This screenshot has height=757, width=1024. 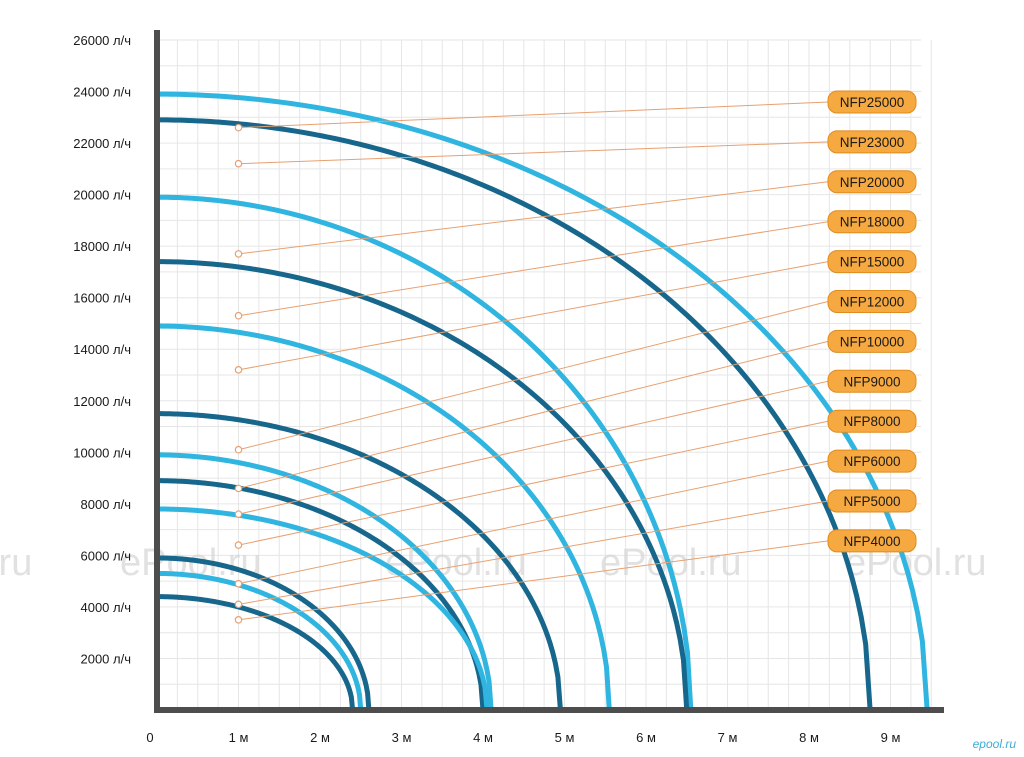 I want to click on curve-nfp4000, so click(x=256, y=652).